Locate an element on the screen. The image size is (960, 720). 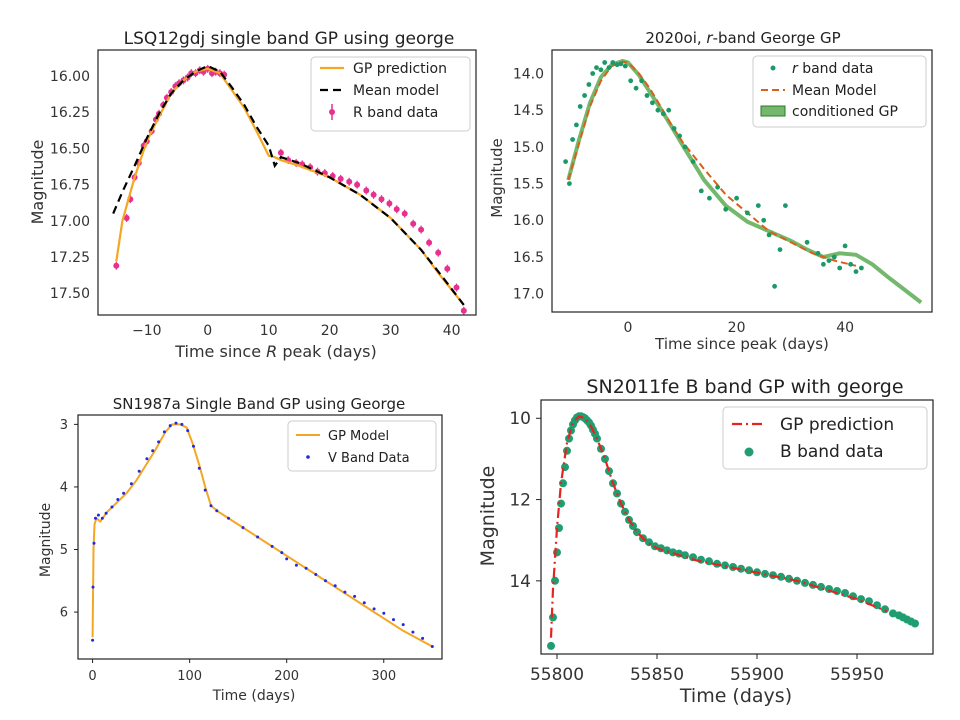
x-ticks: −10 0 10 20 30 40 is located at coordinates (296, 331).